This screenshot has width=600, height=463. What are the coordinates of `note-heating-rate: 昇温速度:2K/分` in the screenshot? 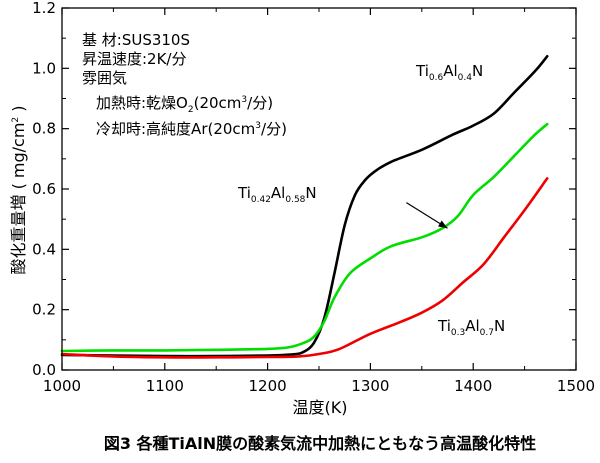 It's located at (134, 59).